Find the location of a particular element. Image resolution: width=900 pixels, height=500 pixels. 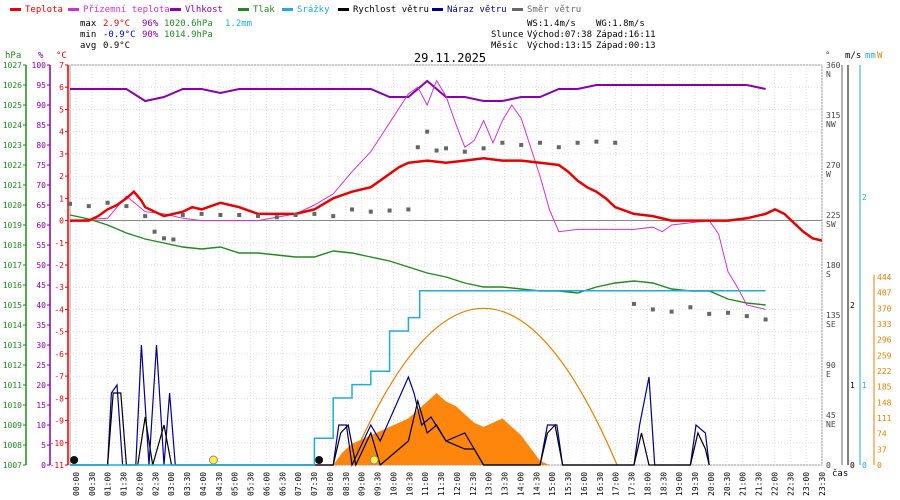

humidity-axis-tick-label: 80 is located at coordinates (41, 145).